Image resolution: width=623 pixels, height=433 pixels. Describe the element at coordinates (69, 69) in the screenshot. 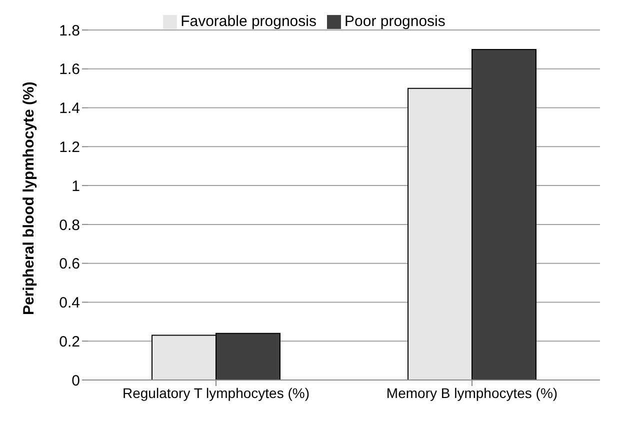

I see `y-tick-label: 1.6` at that location.